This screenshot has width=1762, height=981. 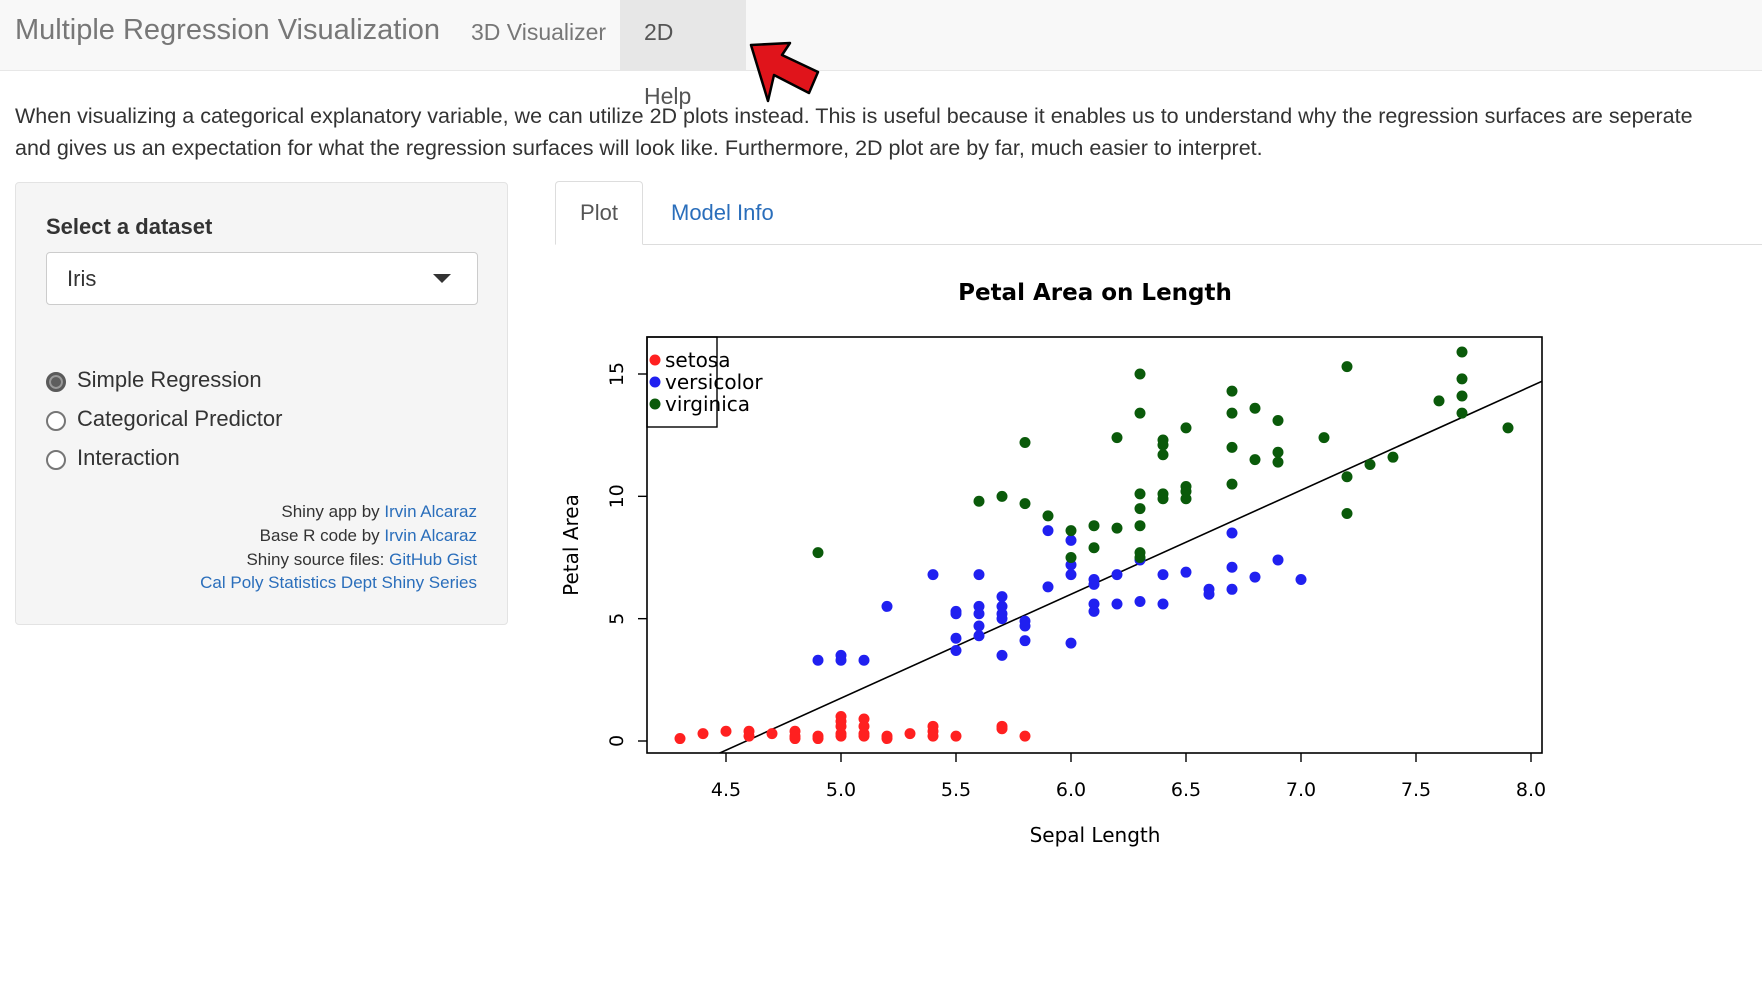 I want to click on legend-marker-virginica, so click(x=655, y=404).